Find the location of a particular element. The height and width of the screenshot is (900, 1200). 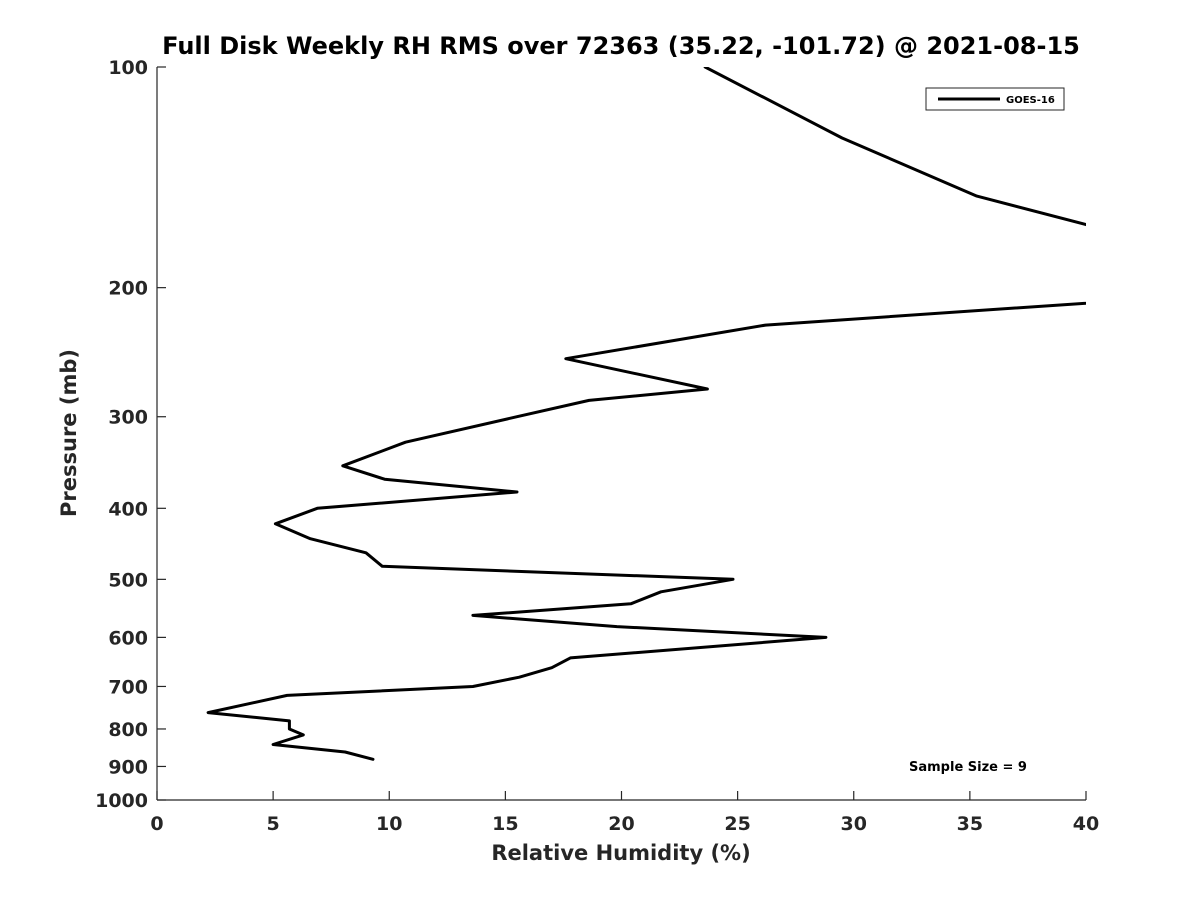

y-tick-label: 200 is located at coordinates (128, 289).